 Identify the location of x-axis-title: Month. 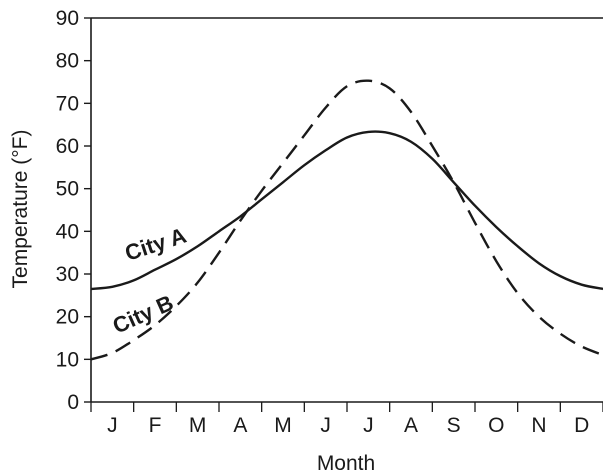
(346, 461).